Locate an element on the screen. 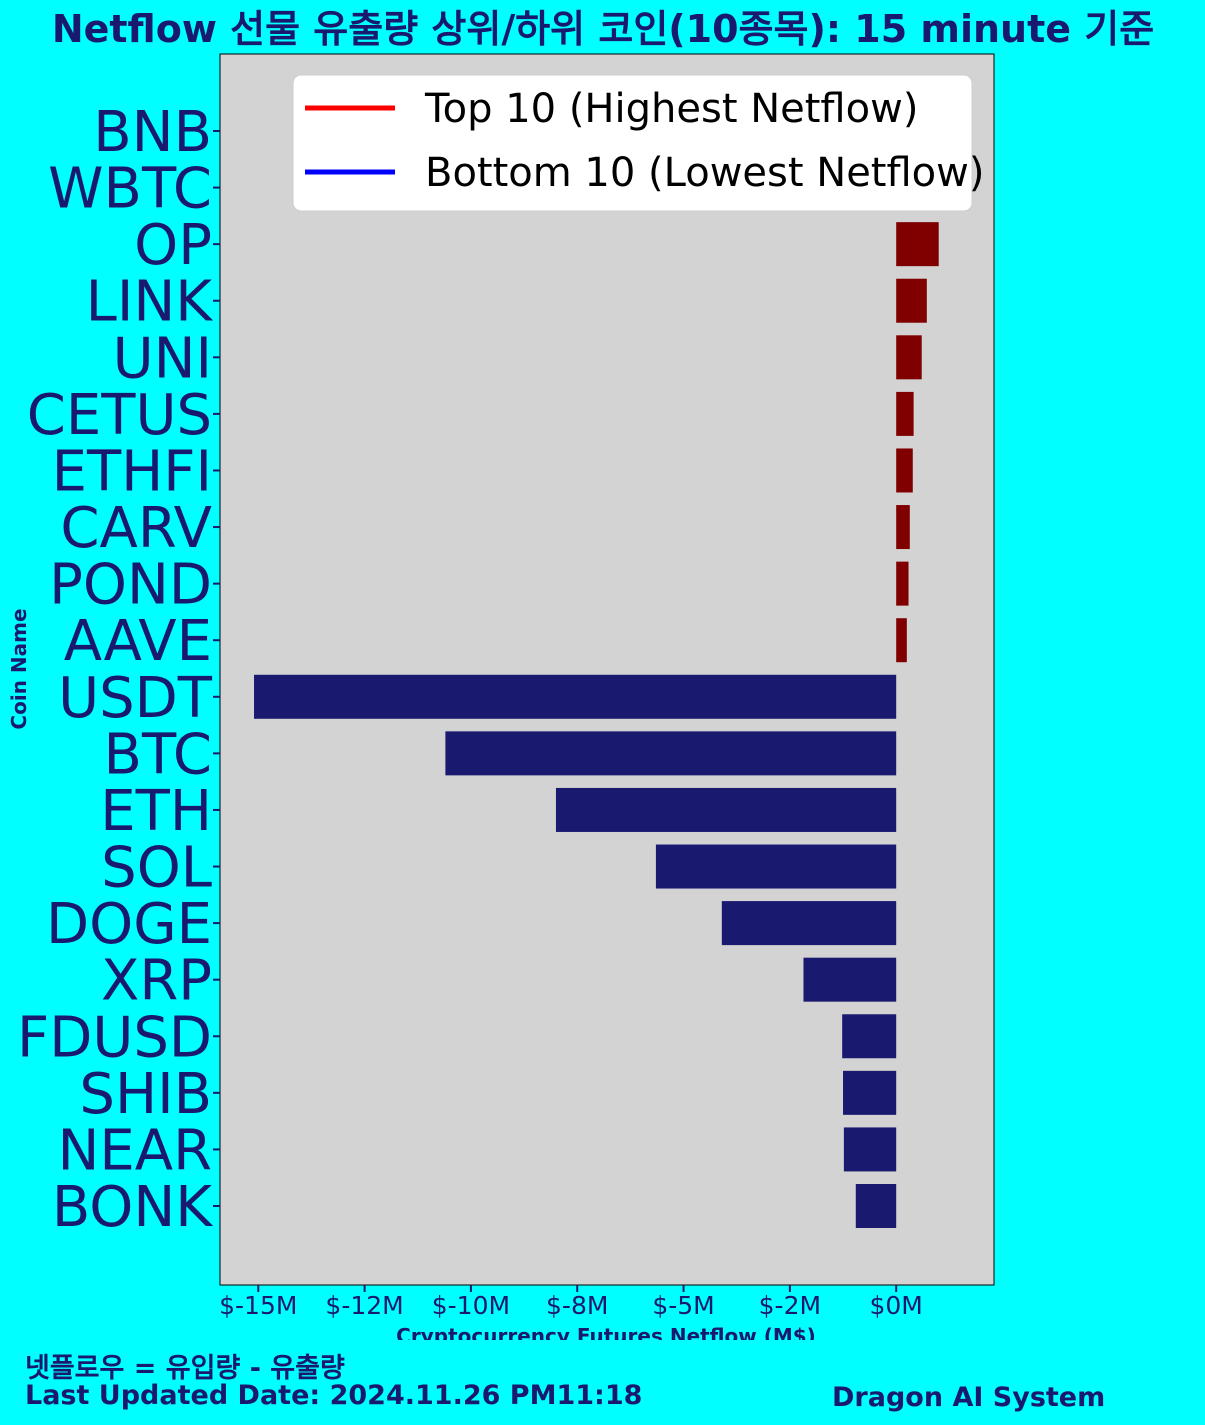 This screenshot has height=1425, width=1205. bar-pond is located at coordinates (902, 583).